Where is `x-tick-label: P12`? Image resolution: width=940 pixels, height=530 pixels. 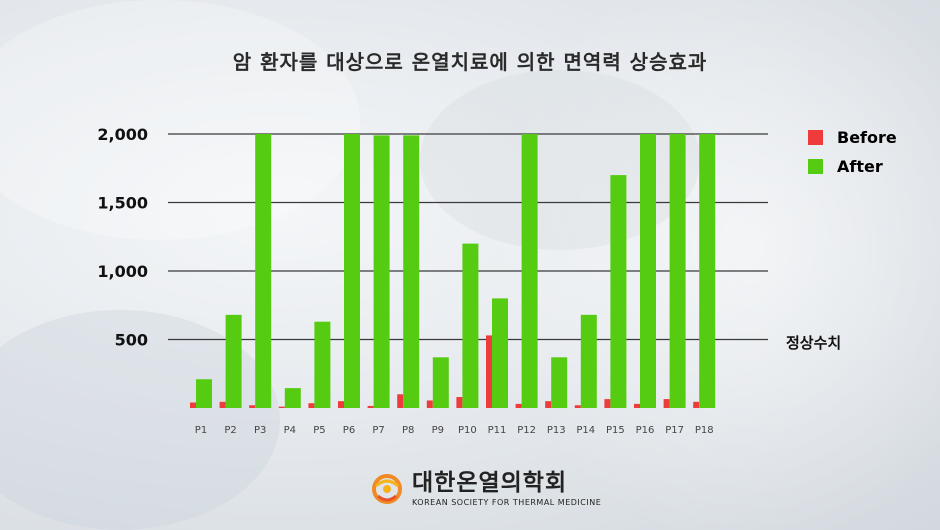 x-tick-label: P12 is located at coordinates (526, 430).